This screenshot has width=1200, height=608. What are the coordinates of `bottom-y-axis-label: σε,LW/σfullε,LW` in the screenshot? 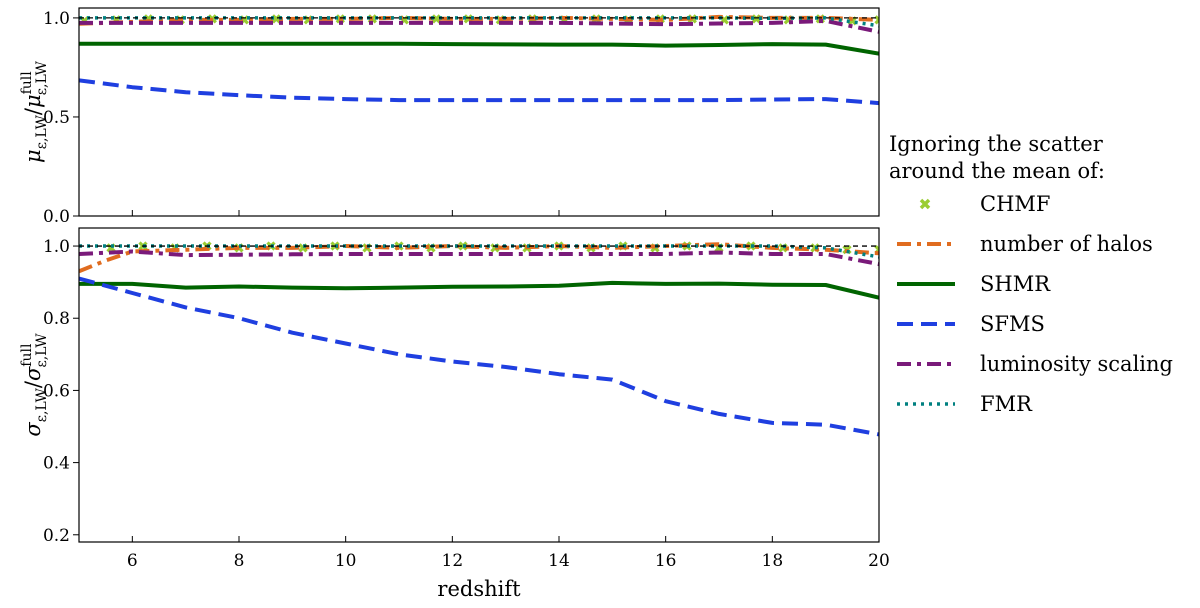 It's located at (34, 385).